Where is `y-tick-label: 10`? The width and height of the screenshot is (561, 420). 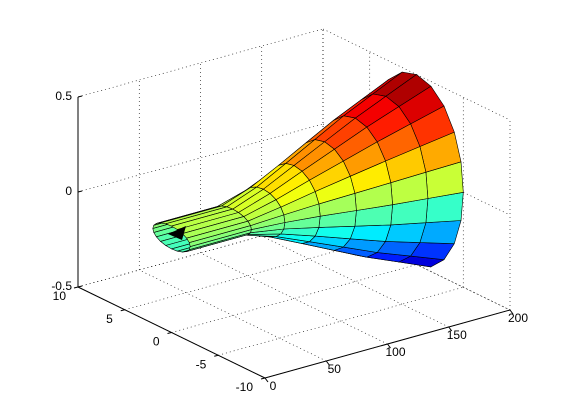
y-tick-label: 10 is located at coordinates (60, 296).